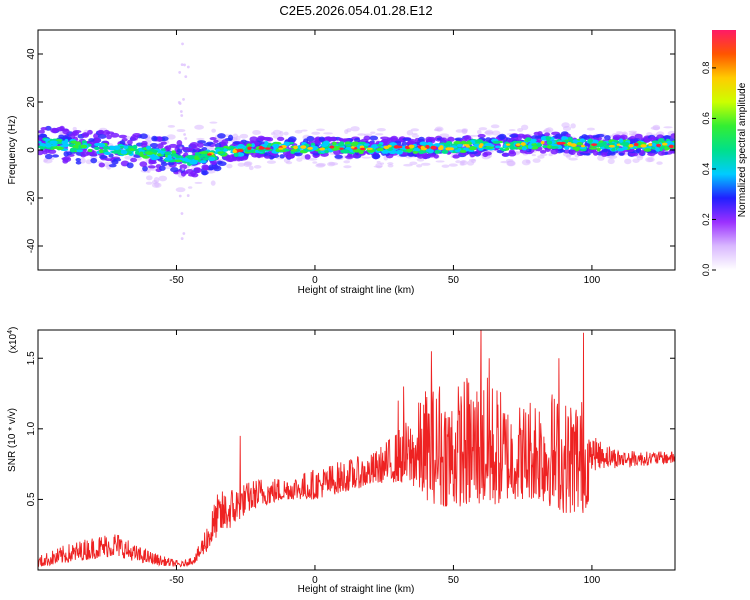 Image resolution: width=750 pixels, height=600 pixels. I want to click on snr-xlabel: Height of straight line (km), so click(356, 589).